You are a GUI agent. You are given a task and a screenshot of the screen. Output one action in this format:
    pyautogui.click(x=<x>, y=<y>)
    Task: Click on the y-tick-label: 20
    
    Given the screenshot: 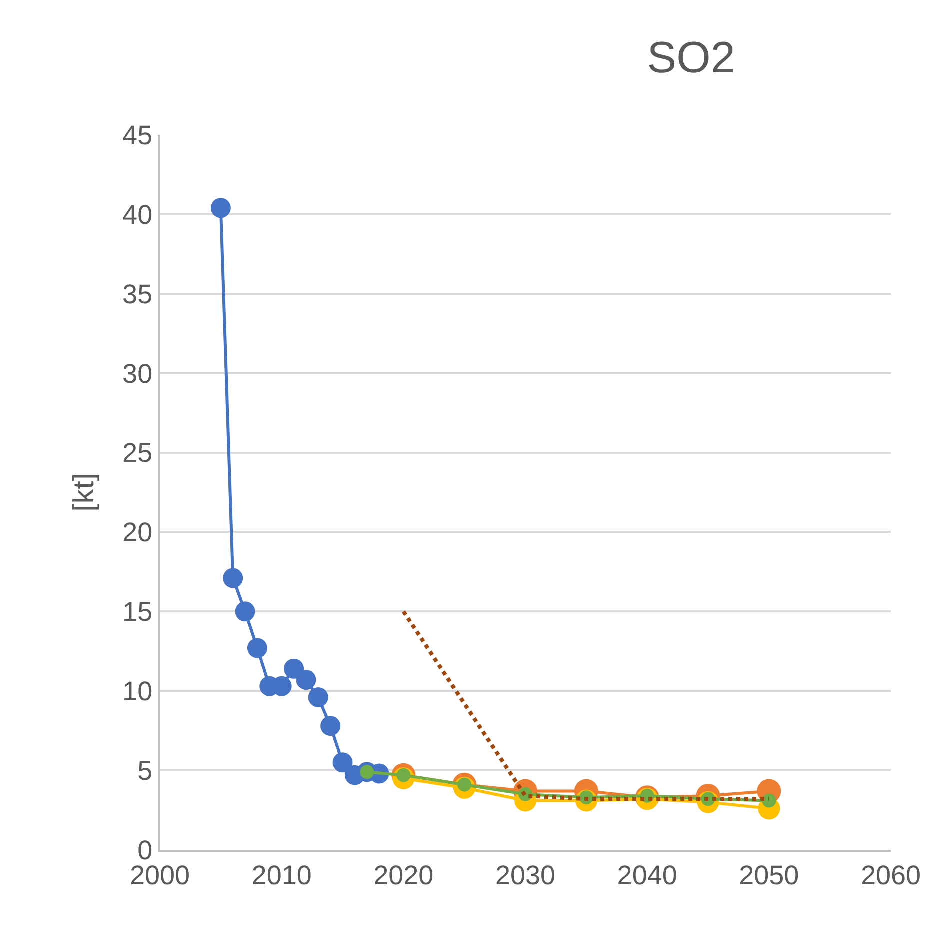 What is the action you would take?
    pyautogui.click(x=137, y=533)
    